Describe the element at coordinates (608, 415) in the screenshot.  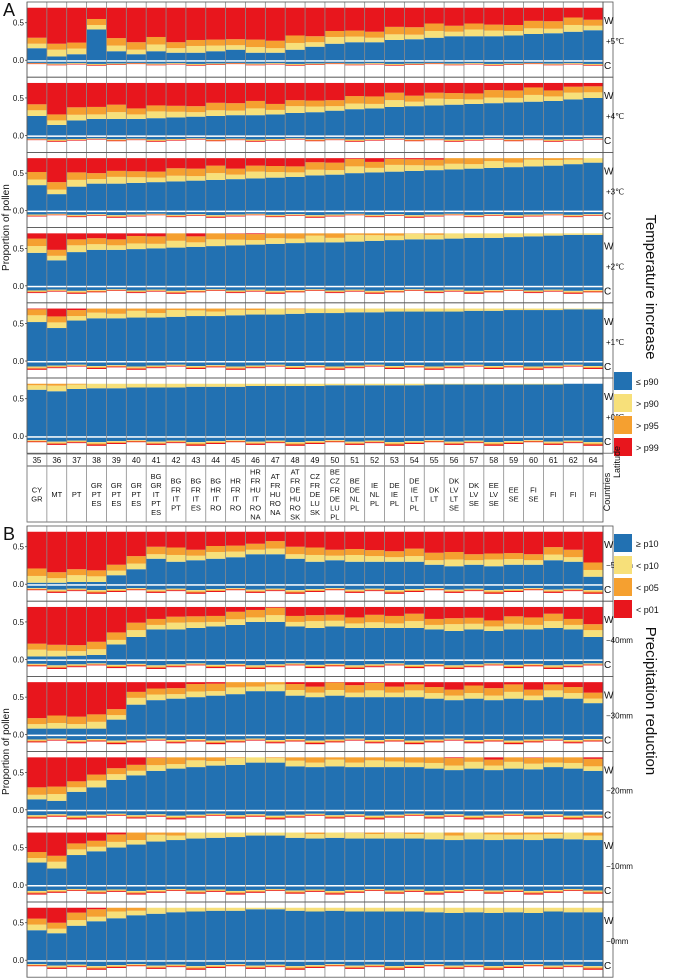
I see `row-strip` at that location.